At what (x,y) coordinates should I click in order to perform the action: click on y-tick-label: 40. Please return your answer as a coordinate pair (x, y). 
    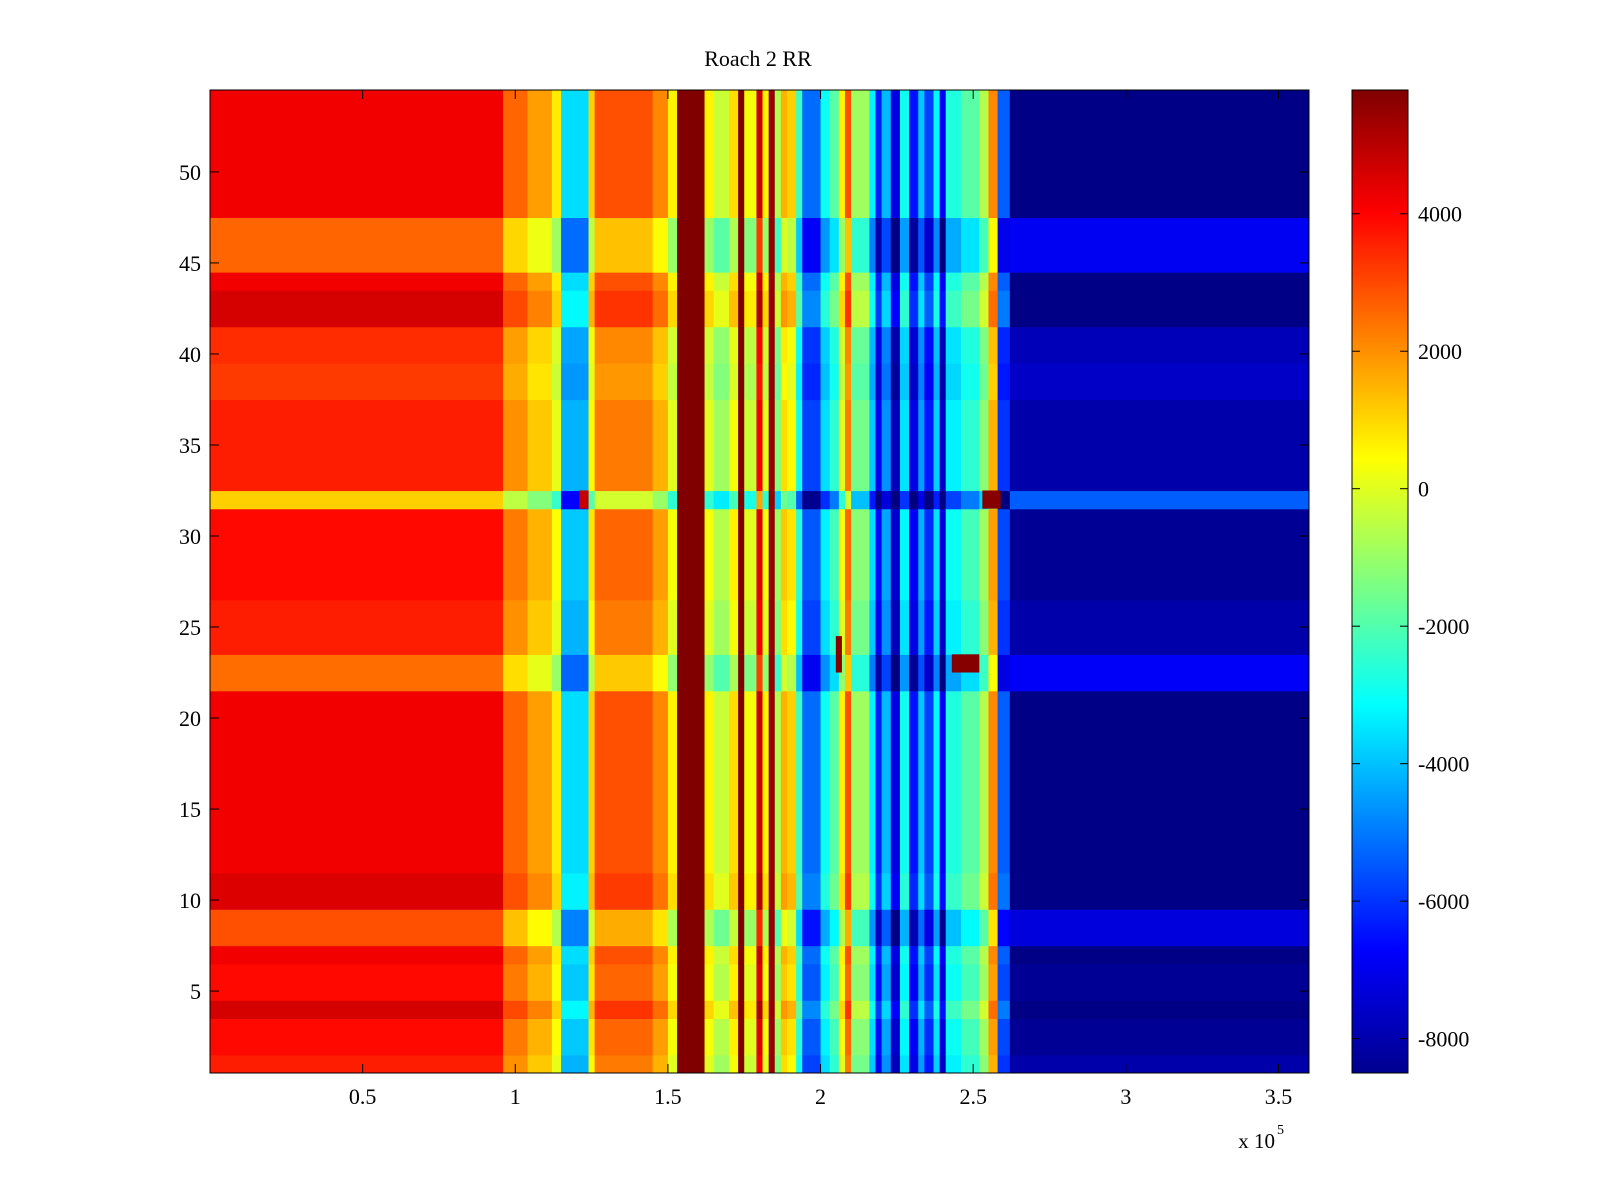
    Looking at the image, I should click on (190, 354).